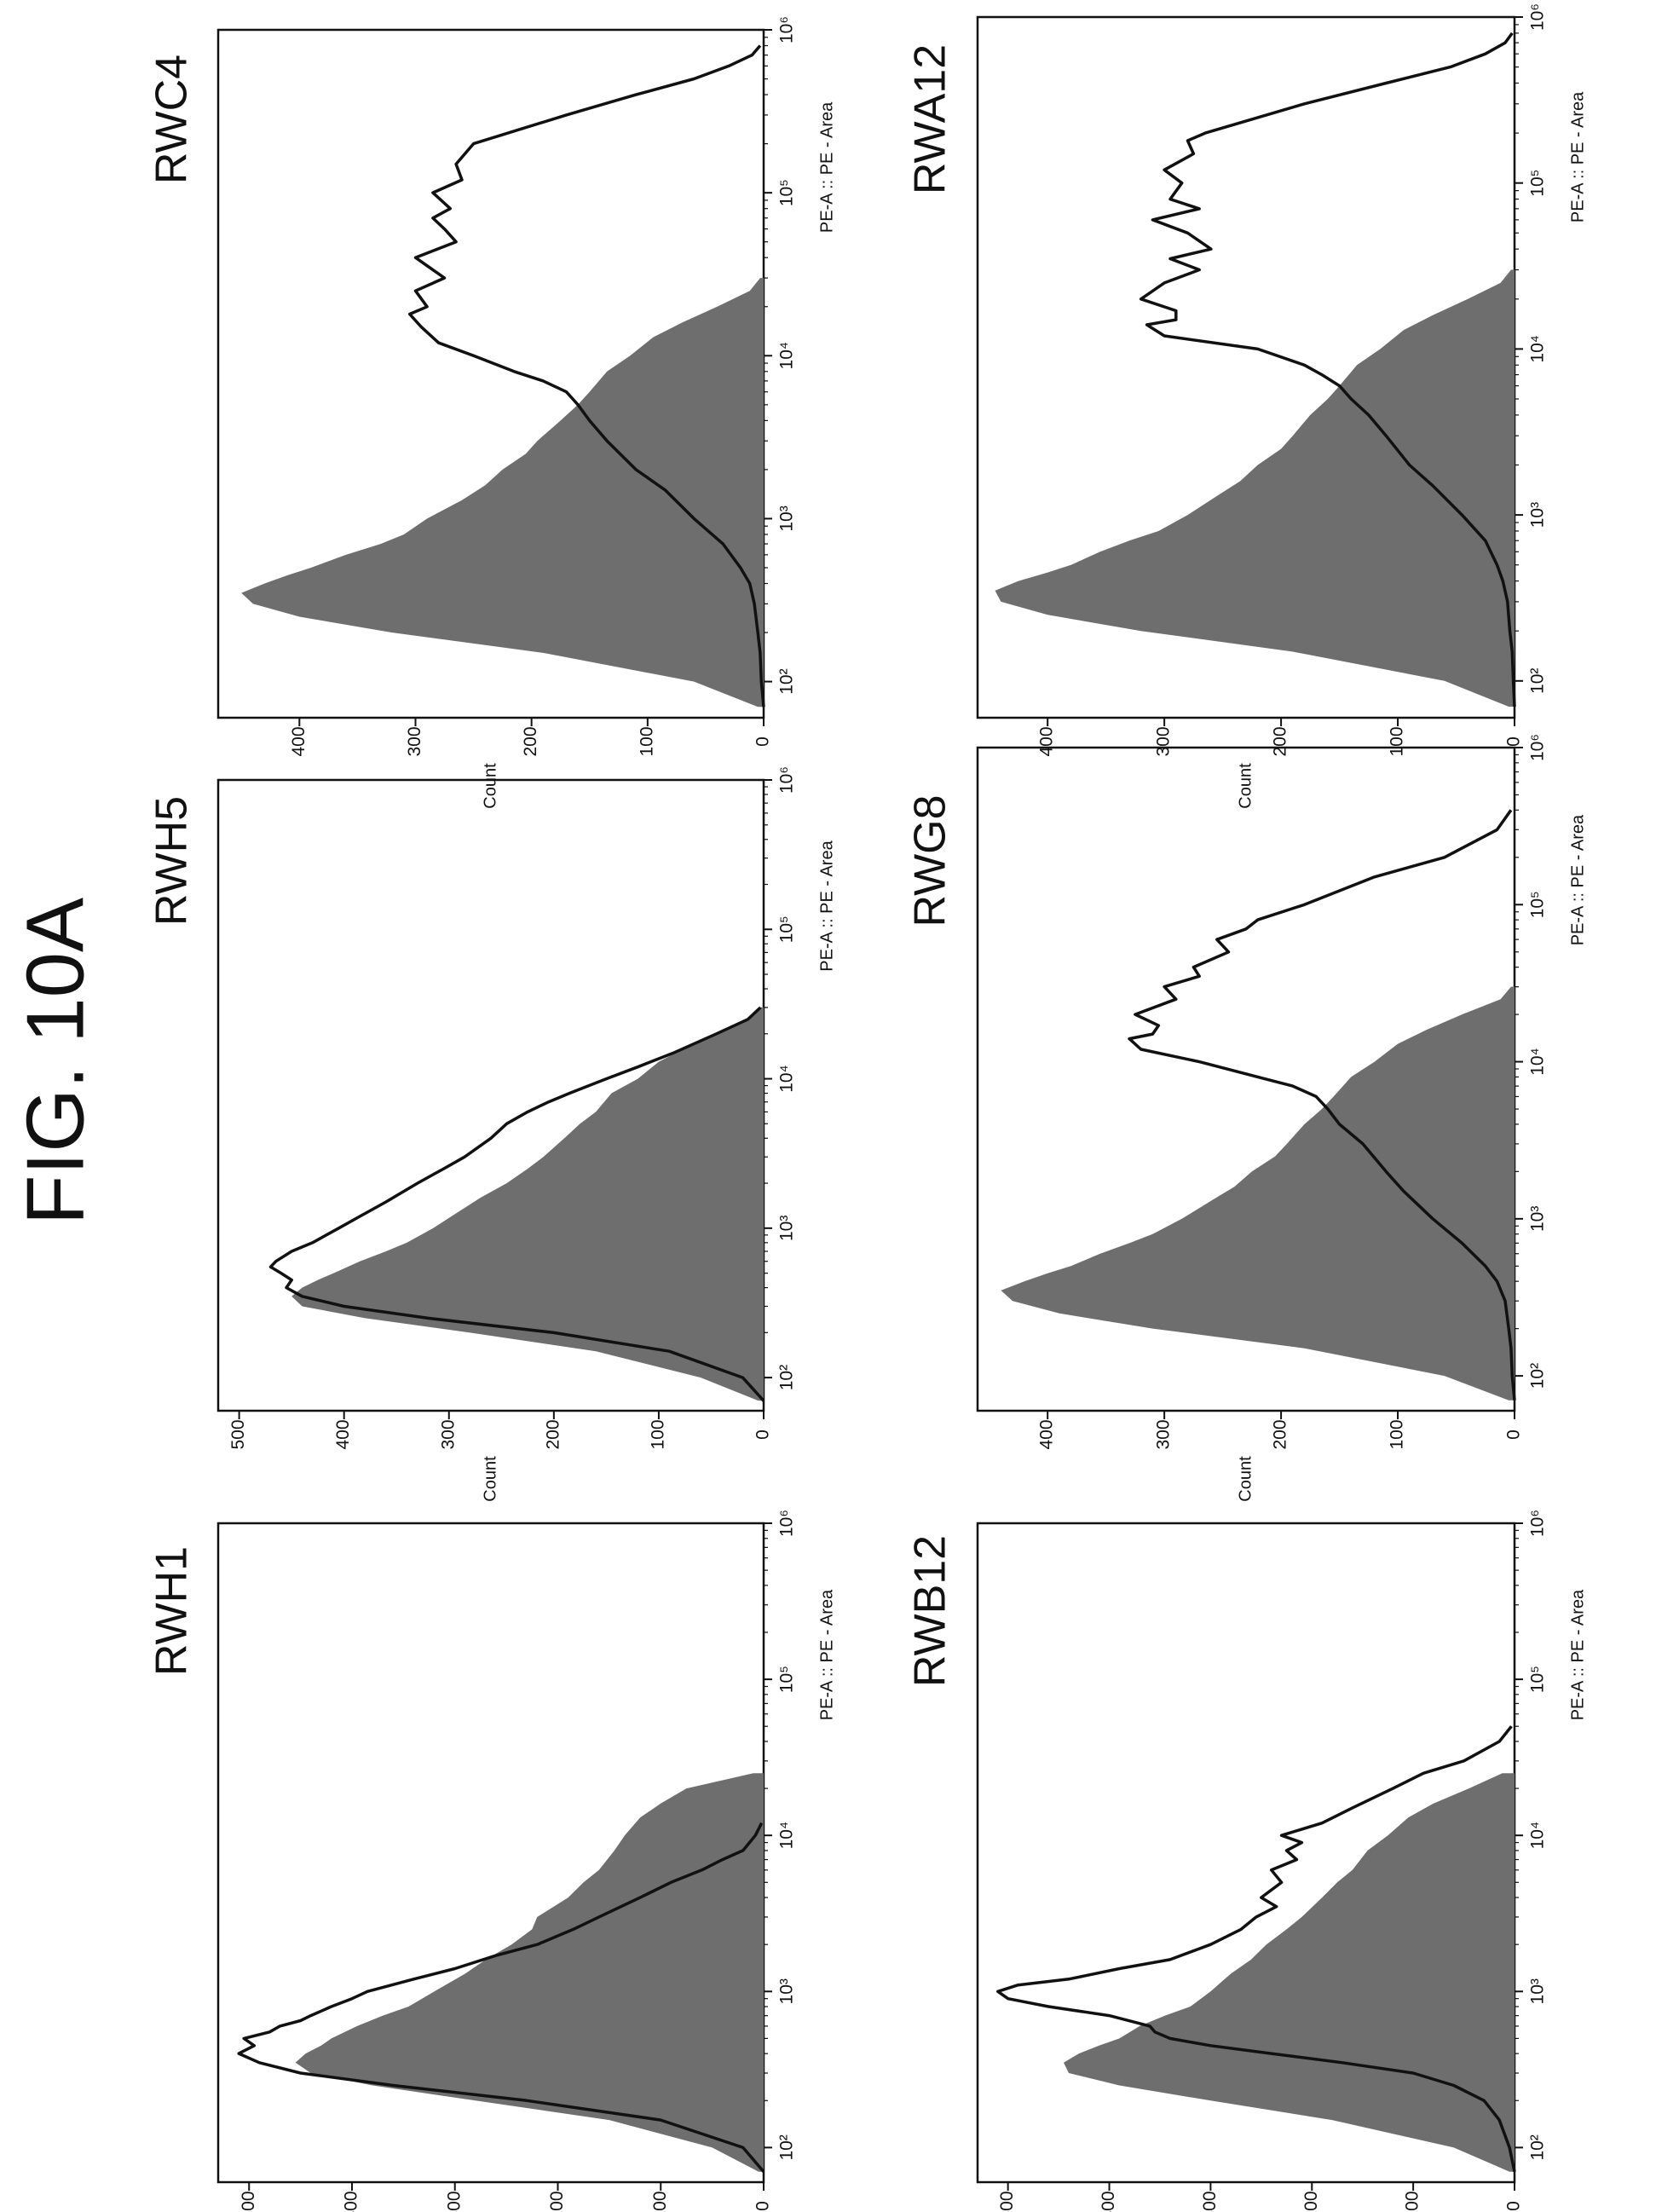  What do you see at coordinates (172, 861) in the screenshot?
I see `panel-title: RWH5` at bounding box center [172, 861].